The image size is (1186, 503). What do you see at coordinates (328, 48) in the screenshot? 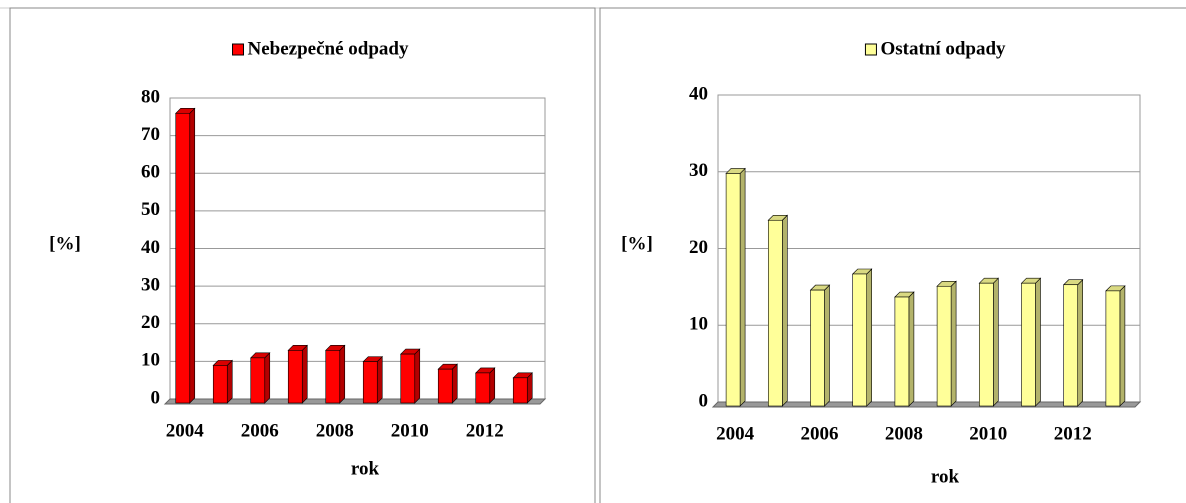
I see `legend-label: Nebezpečné odpady` at bounding box center [328, 48].